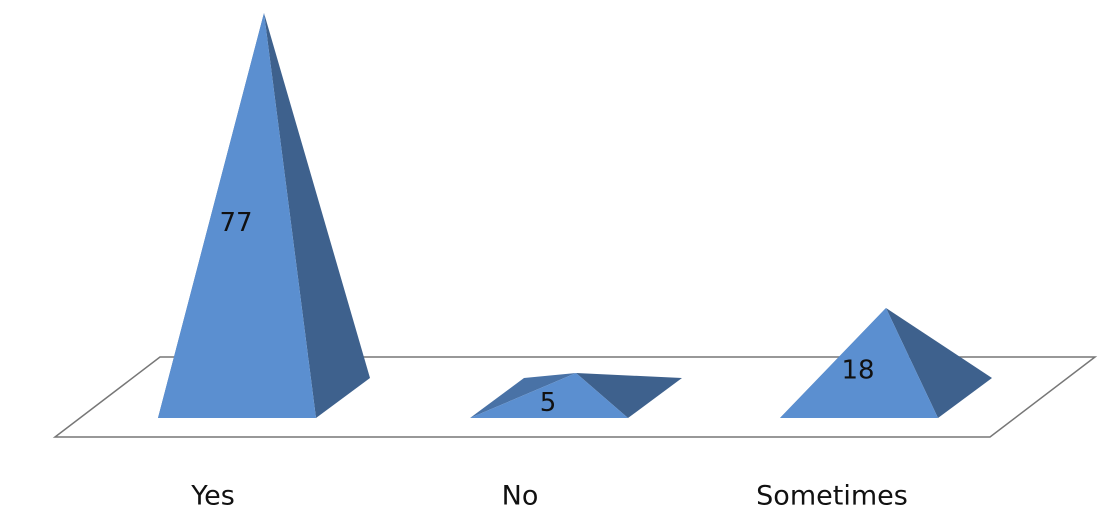 Image resolution: width=1104 pixels, height=521 pixels. Describe the element at coordinates (548, 403) in the screenshot. I see `data-label: 5` at that location.